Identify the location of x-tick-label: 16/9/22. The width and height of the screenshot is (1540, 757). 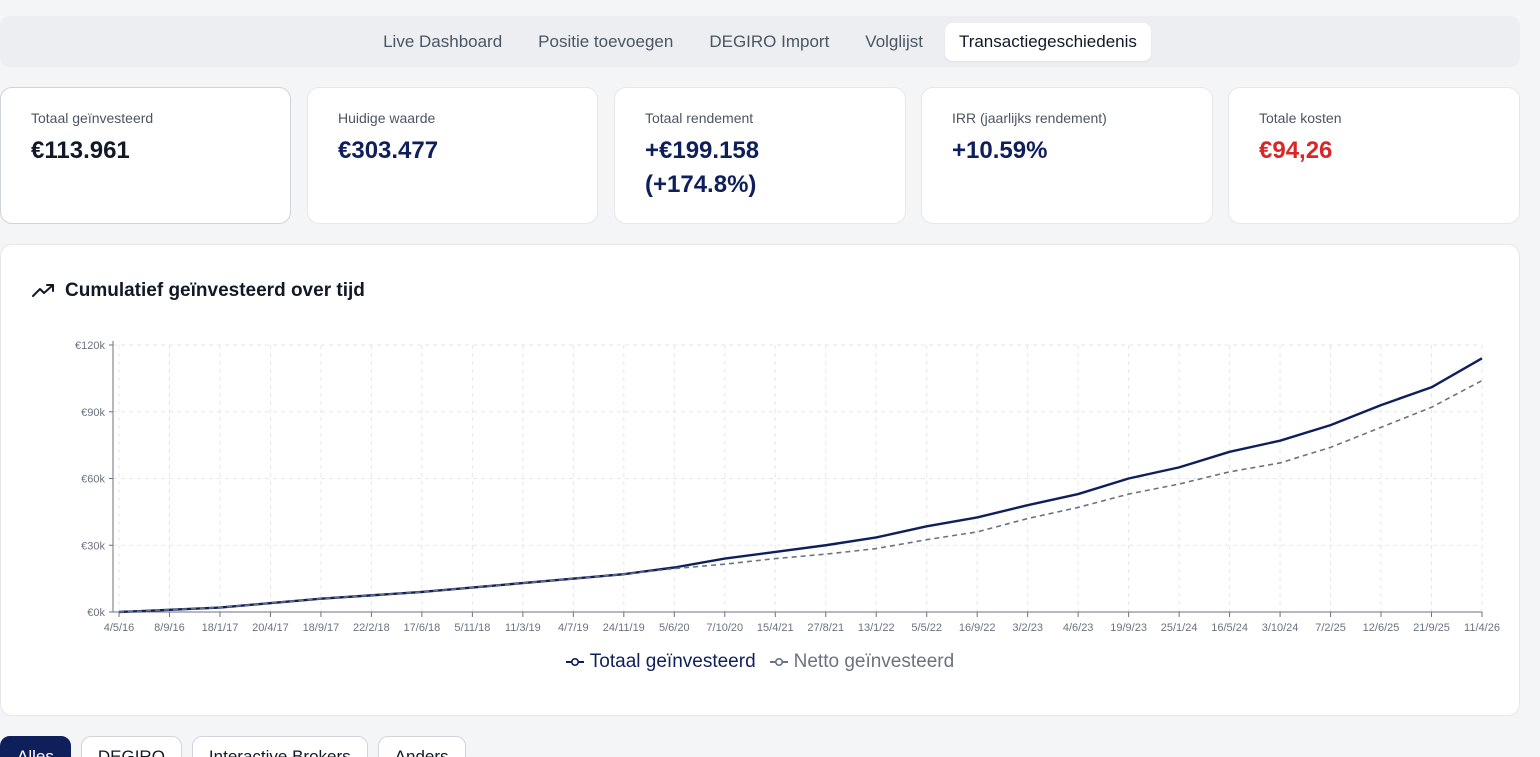
(977, 628).